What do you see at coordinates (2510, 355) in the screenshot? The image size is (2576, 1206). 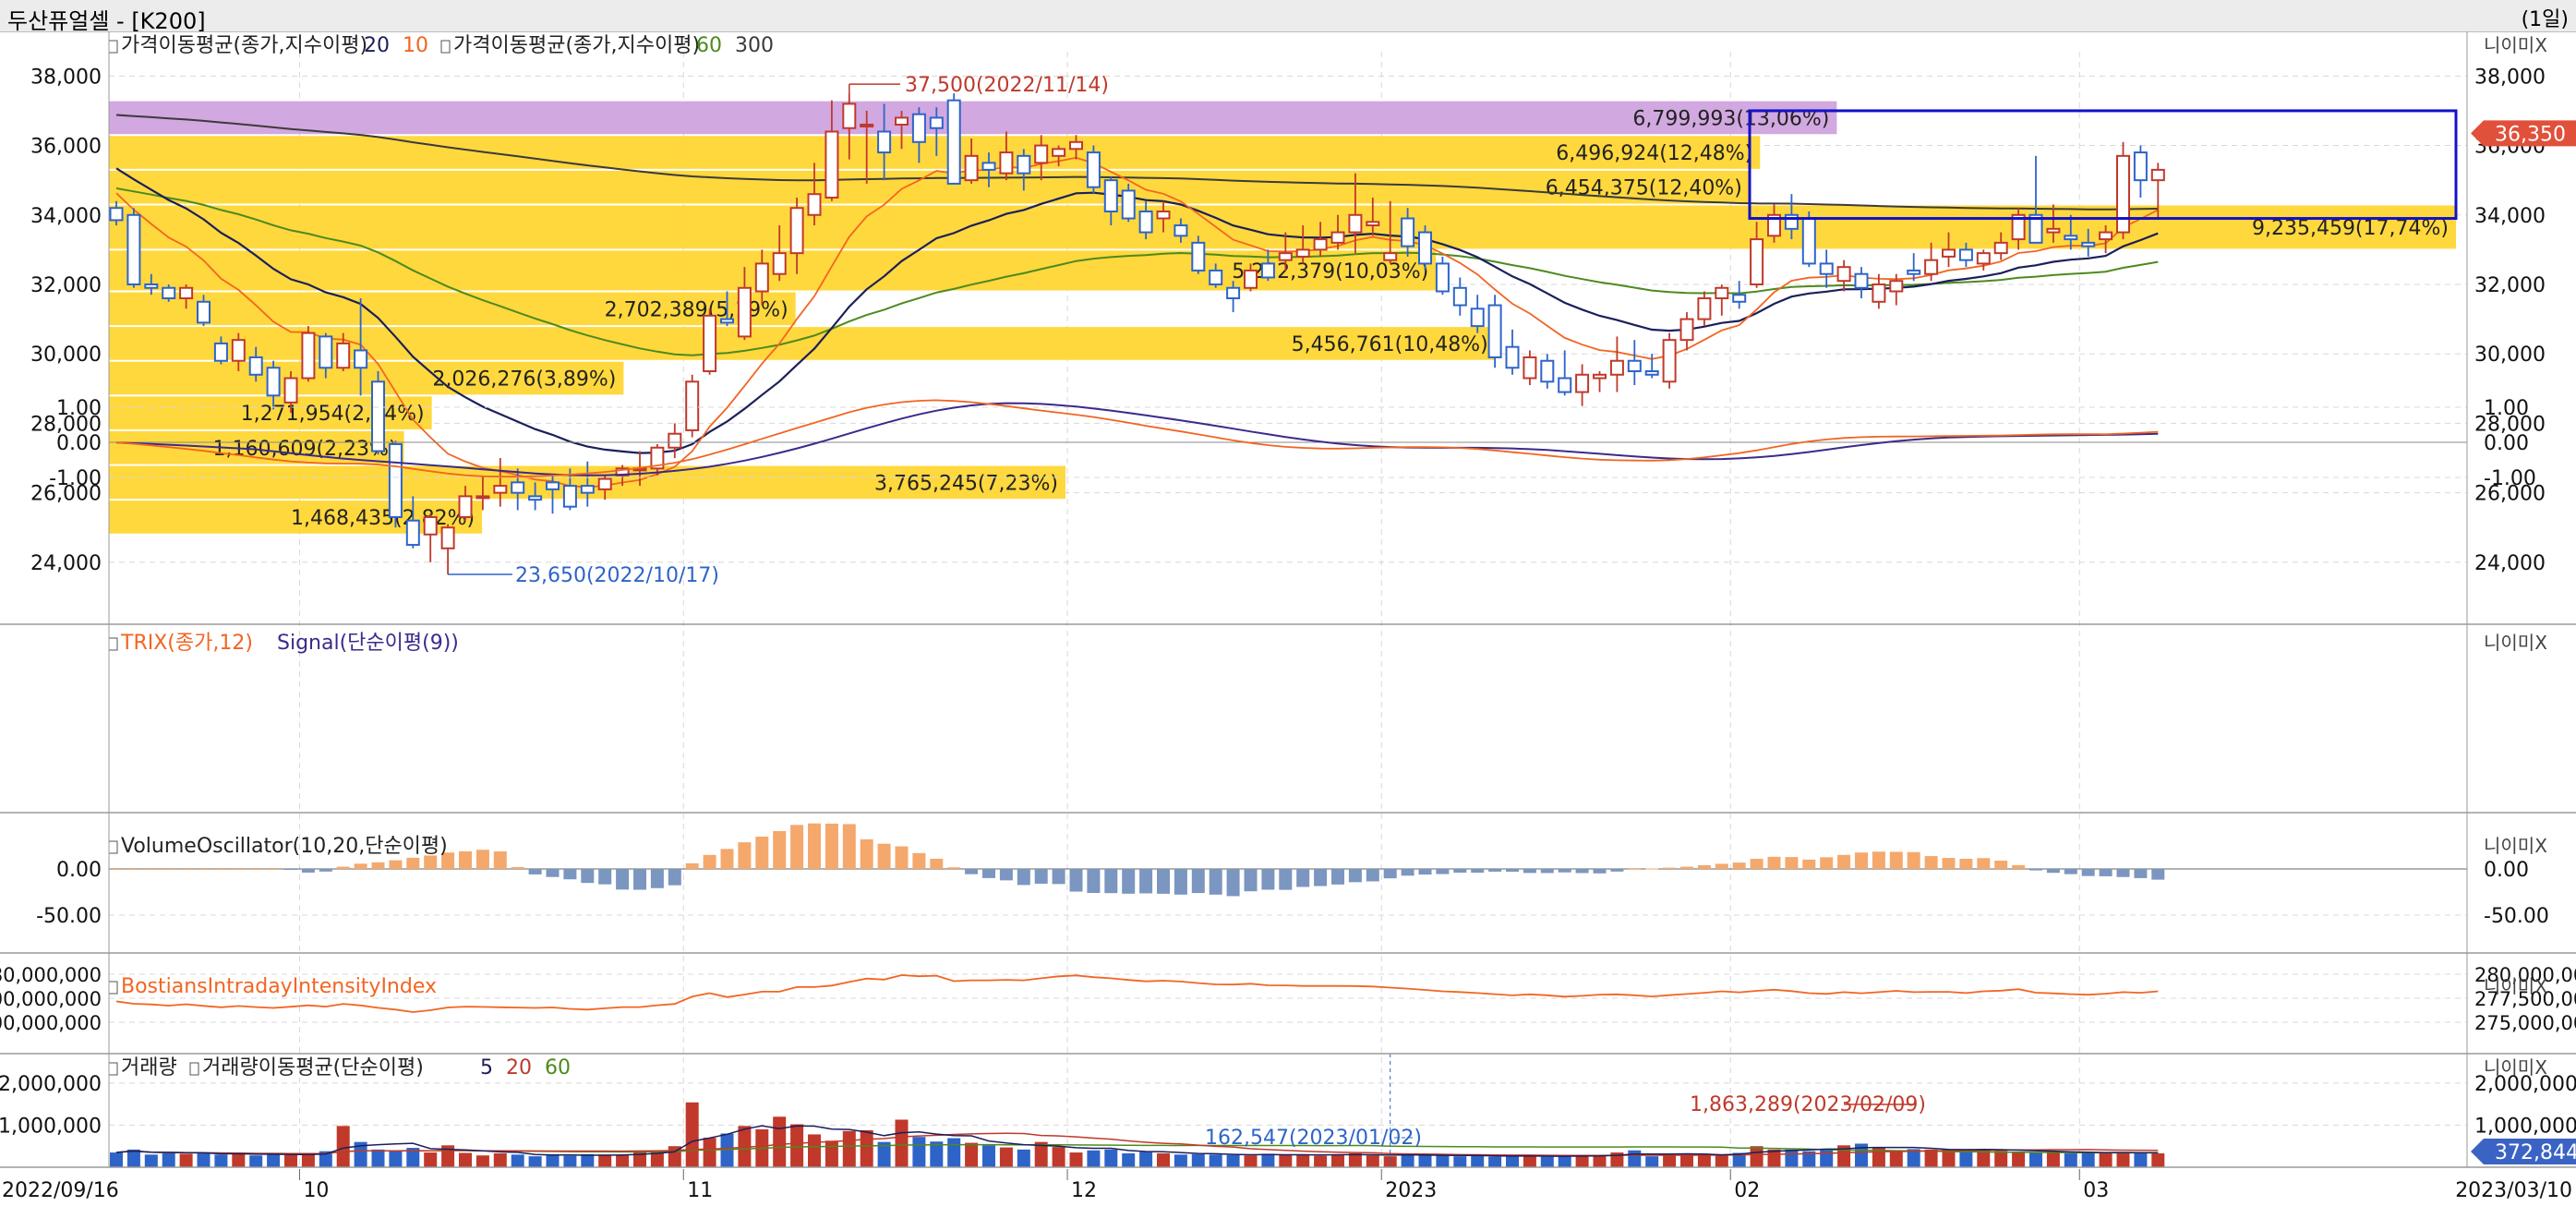 I see `price-tick-right: 30,000` at bounding box center [2510, 355].